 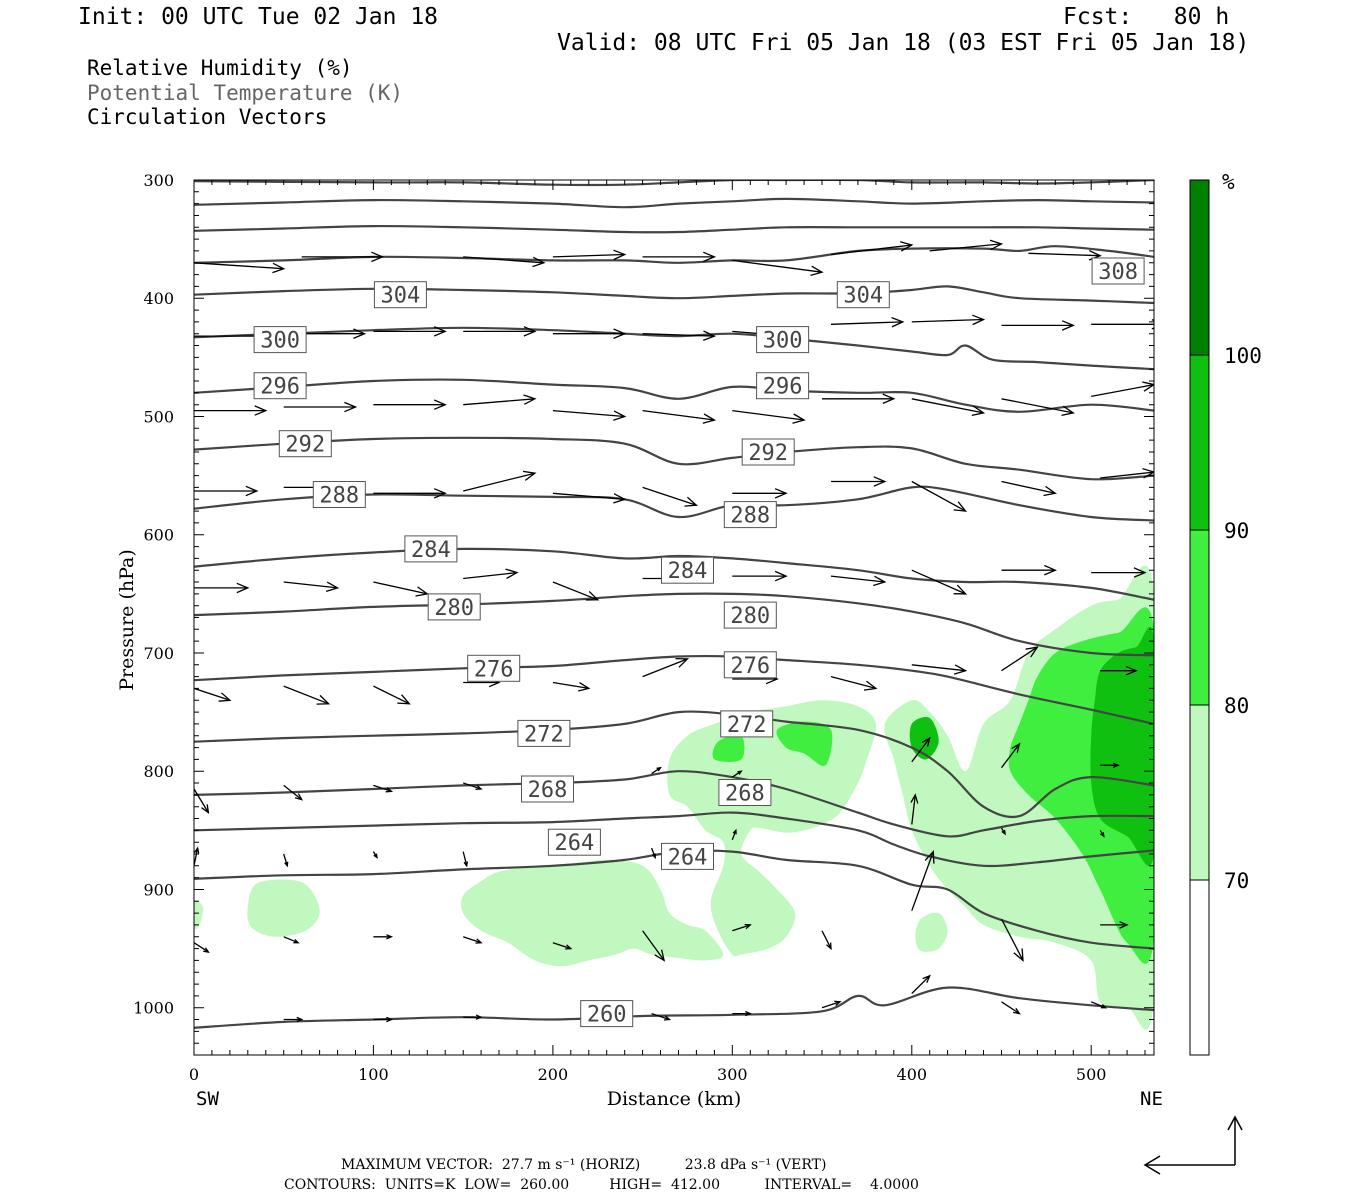 I want to click on svg-text: 304, so click(x=863, y=296).